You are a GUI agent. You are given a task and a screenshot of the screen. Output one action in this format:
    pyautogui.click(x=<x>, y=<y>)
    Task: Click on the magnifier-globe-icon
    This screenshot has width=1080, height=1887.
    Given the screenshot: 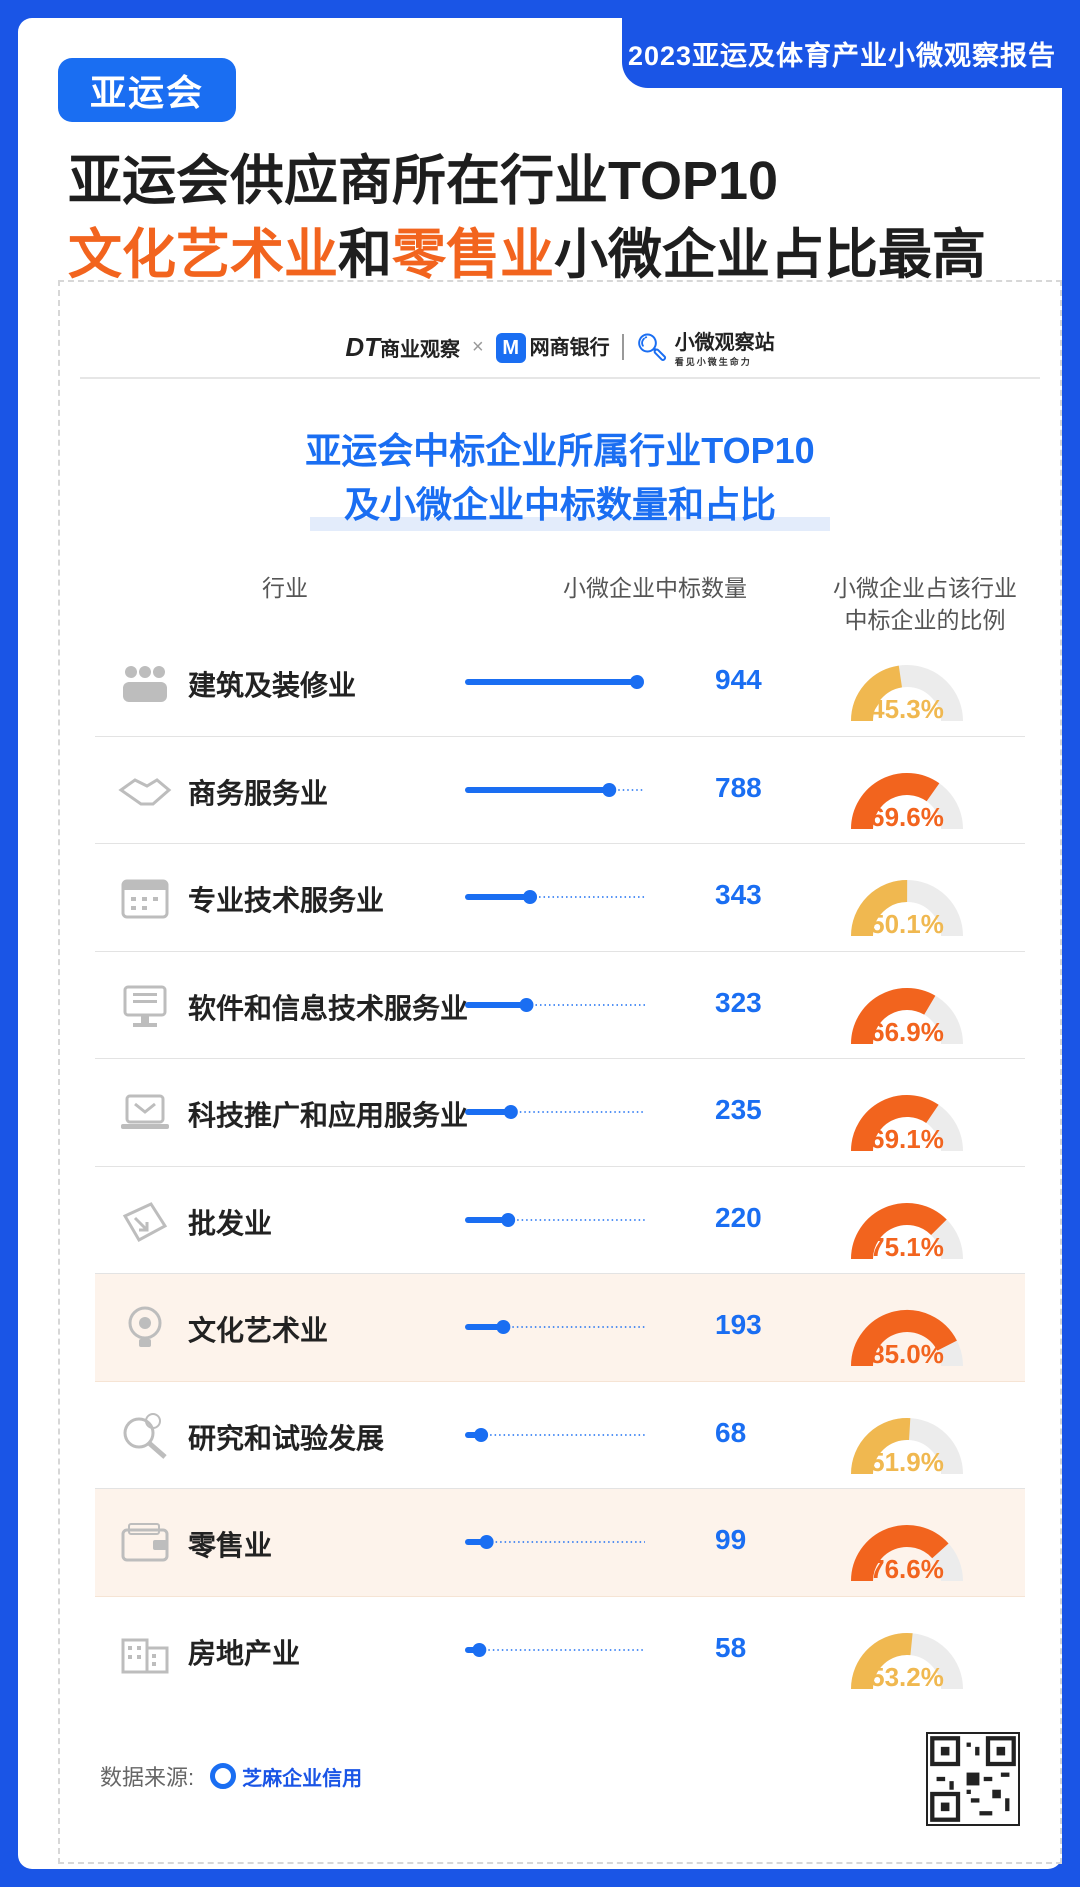 What is the action you would take?
    pyautogui.click(x=145, y=1436)
    